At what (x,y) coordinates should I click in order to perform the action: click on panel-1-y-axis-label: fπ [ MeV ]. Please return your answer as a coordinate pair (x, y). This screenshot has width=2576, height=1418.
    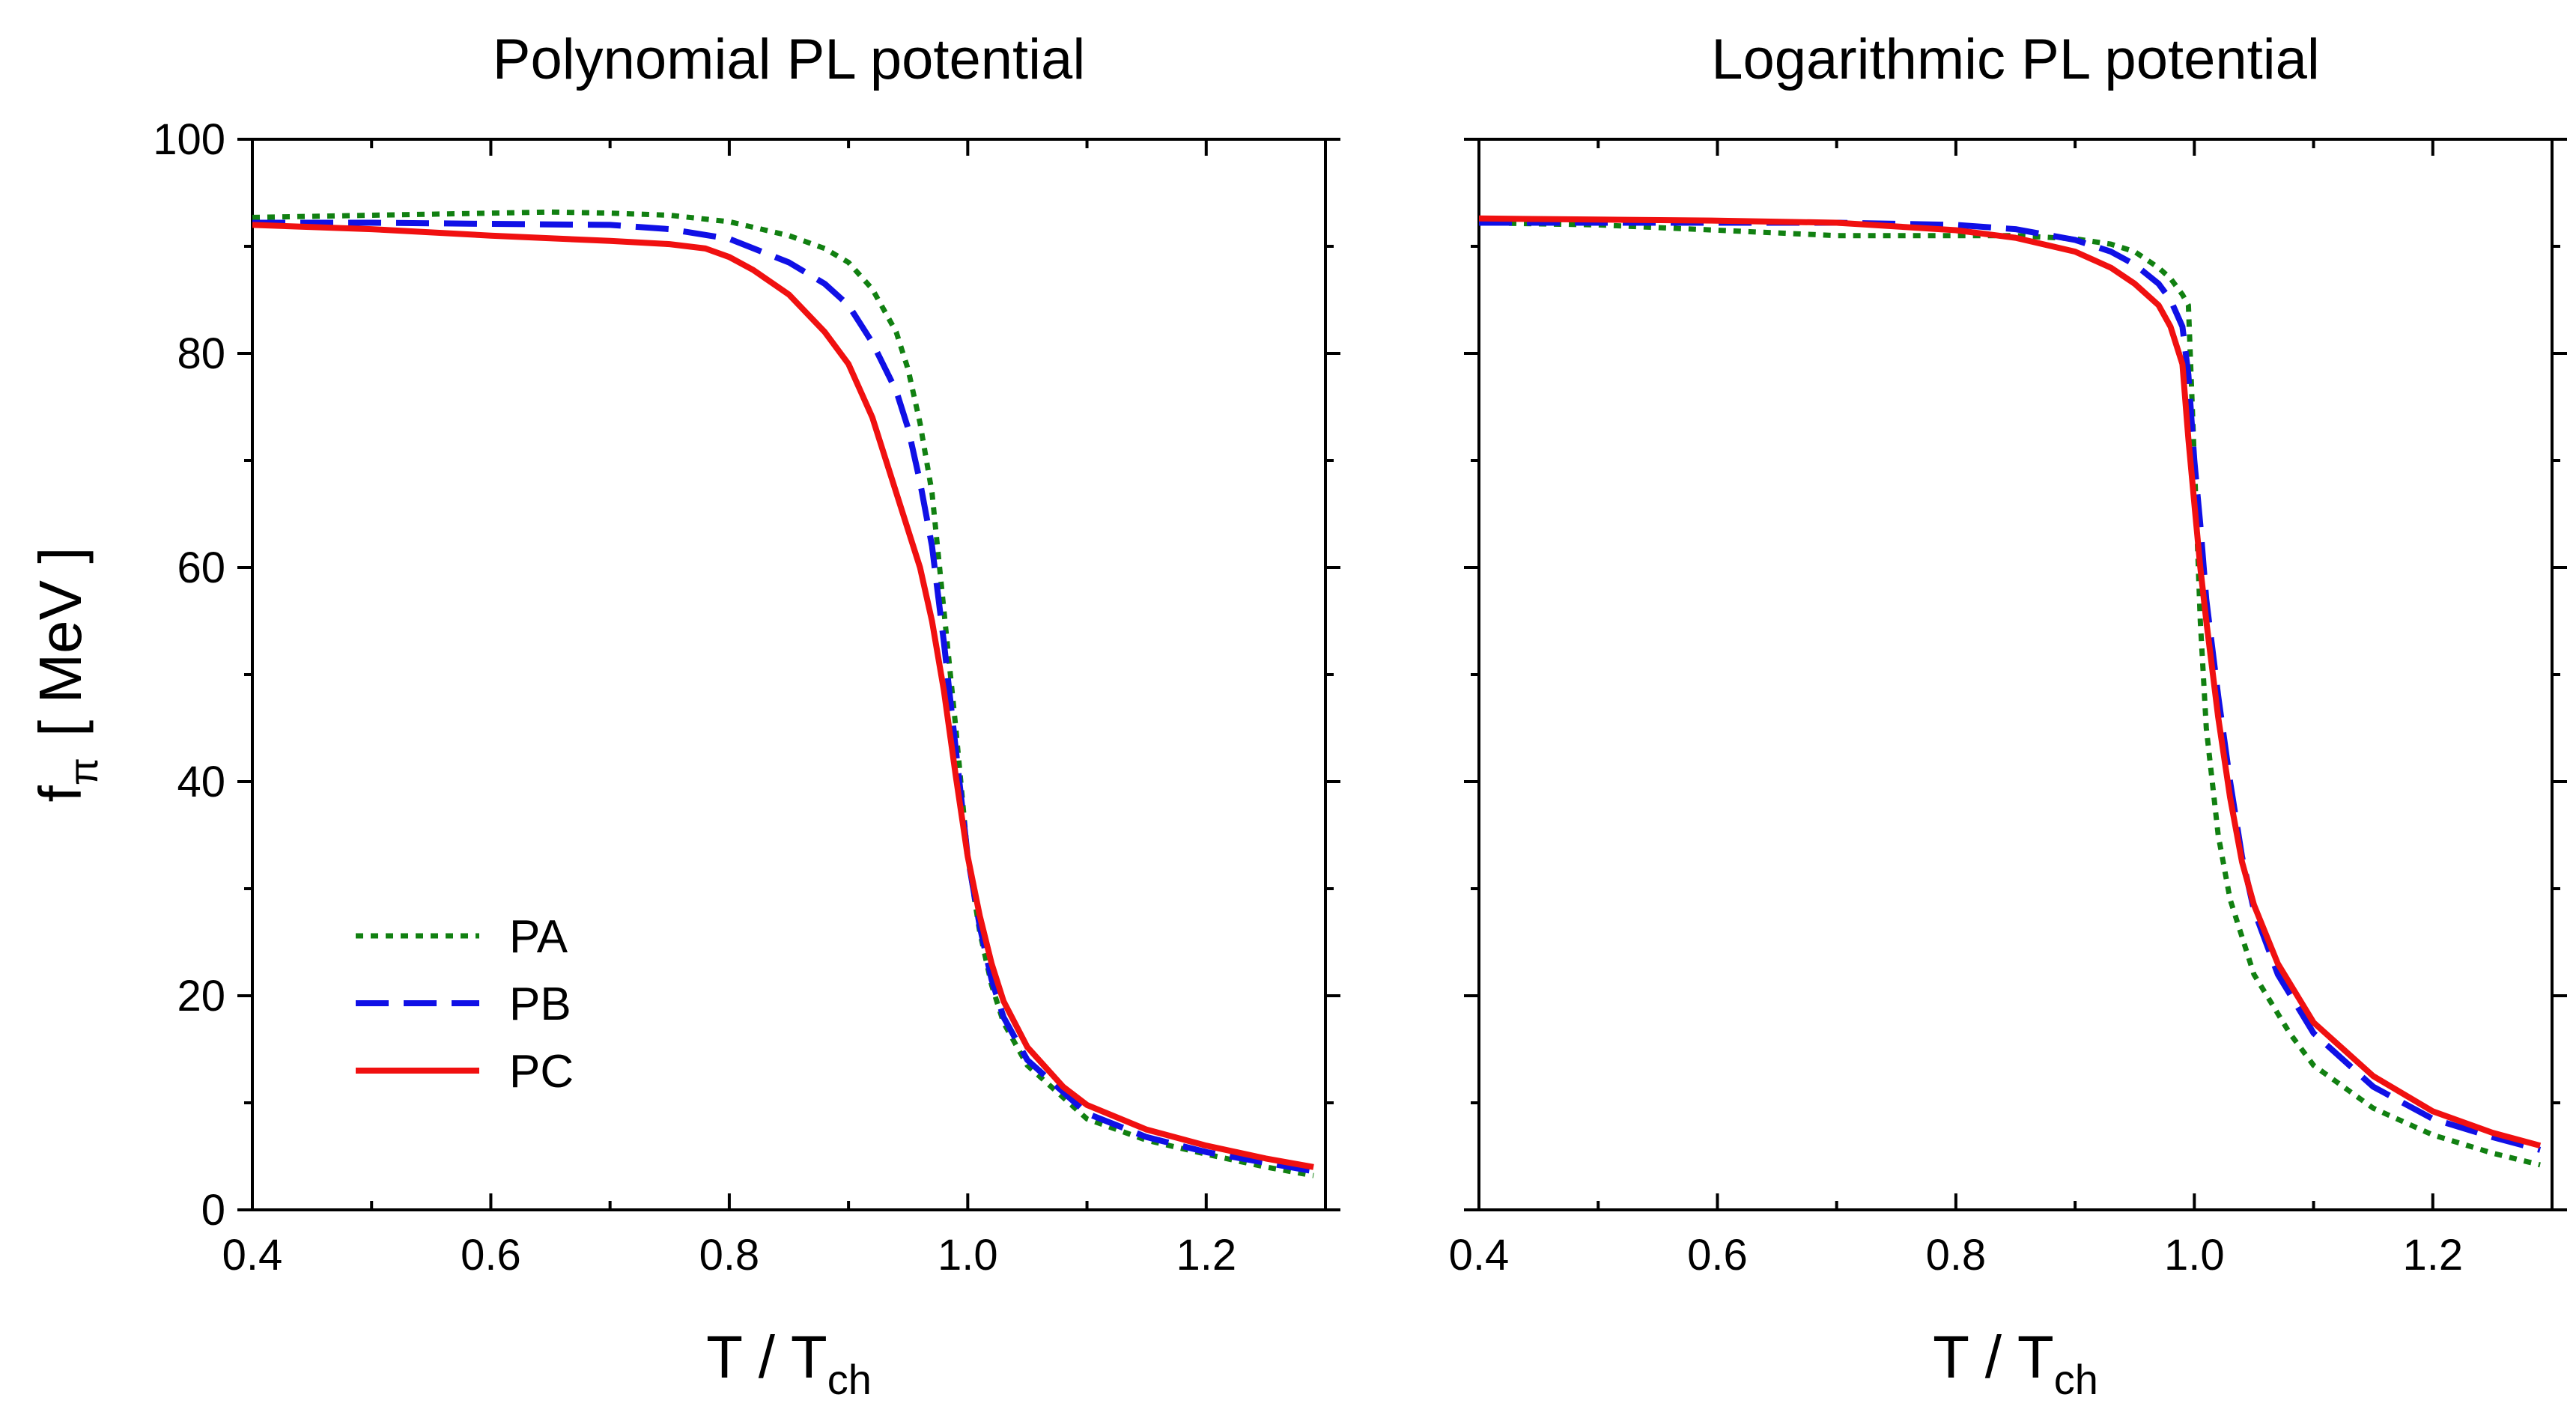
    Looking at the image, I should click on (66, 675).